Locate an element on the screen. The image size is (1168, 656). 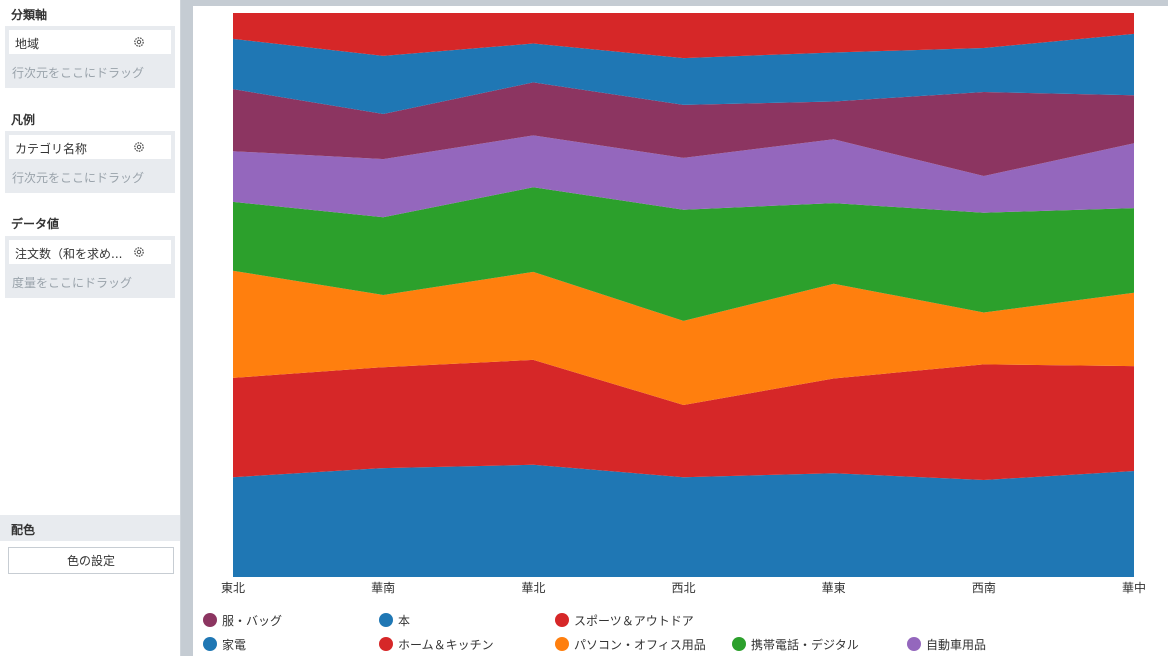
legend-label: スポーツ＆アウトドア is located at coordinates (634, 621).